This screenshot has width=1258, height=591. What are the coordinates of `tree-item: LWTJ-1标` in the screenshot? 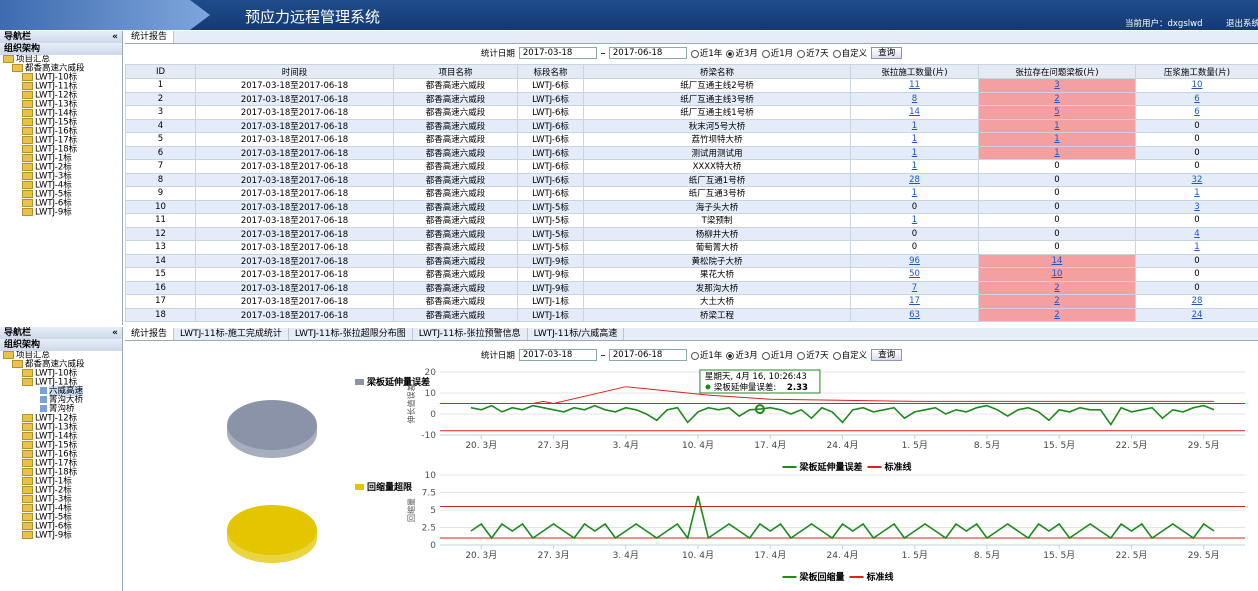 It's located at (61, 481).